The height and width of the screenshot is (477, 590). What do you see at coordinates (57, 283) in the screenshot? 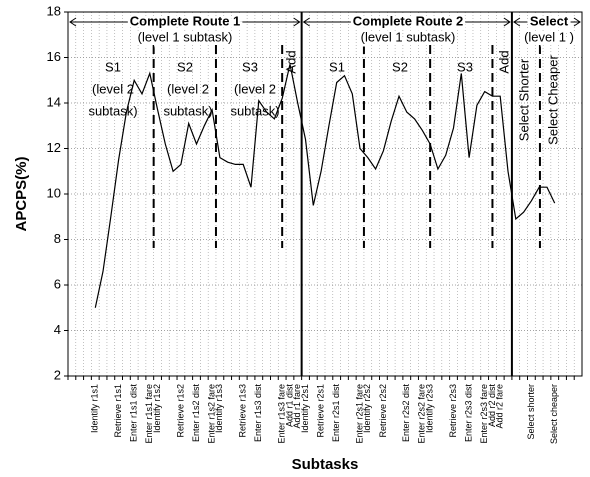
I see `y-tick-label: 6` at bounding box center [57, 283].